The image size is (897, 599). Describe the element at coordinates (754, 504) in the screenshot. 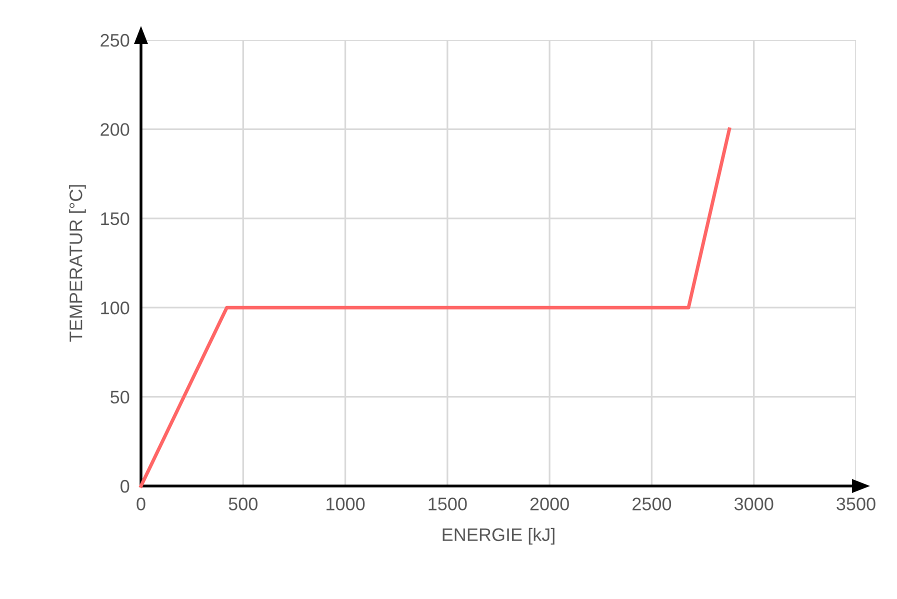

I see `x-tick-label: 3000` at that location.